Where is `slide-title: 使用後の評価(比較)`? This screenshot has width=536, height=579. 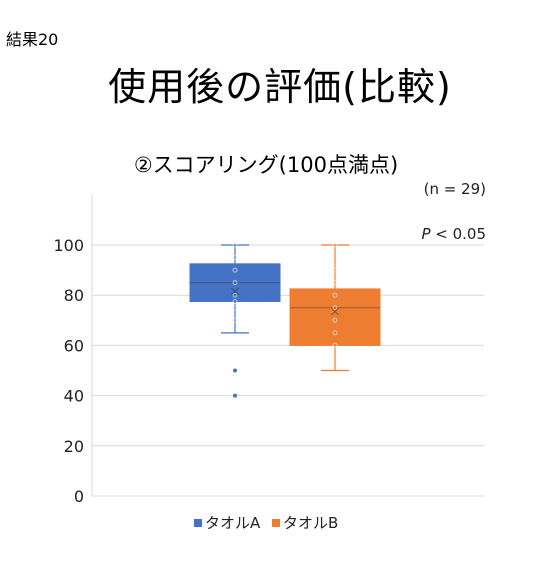
slide-title: 使用後の評価(比較) is located at coordinates (280, 87).